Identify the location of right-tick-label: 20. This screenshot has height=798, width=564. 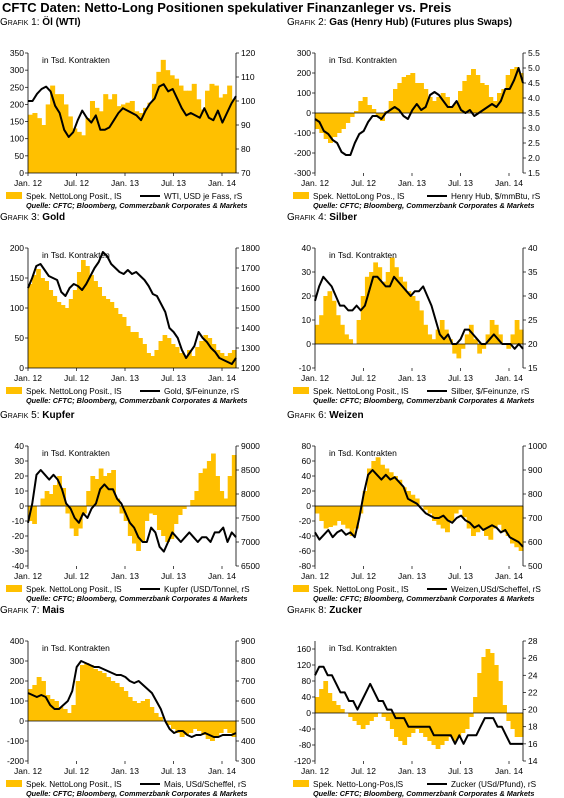
(533, 710).